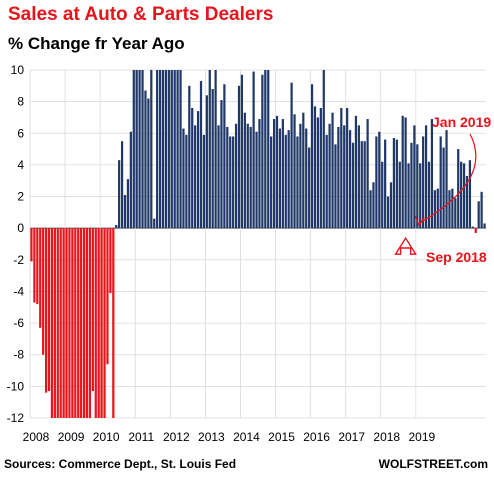  What do you see at coordinates (461, 122) in the screenshot?
I see `annotation-jan-2019: Jan 2019` at bounding box center [461, 122].